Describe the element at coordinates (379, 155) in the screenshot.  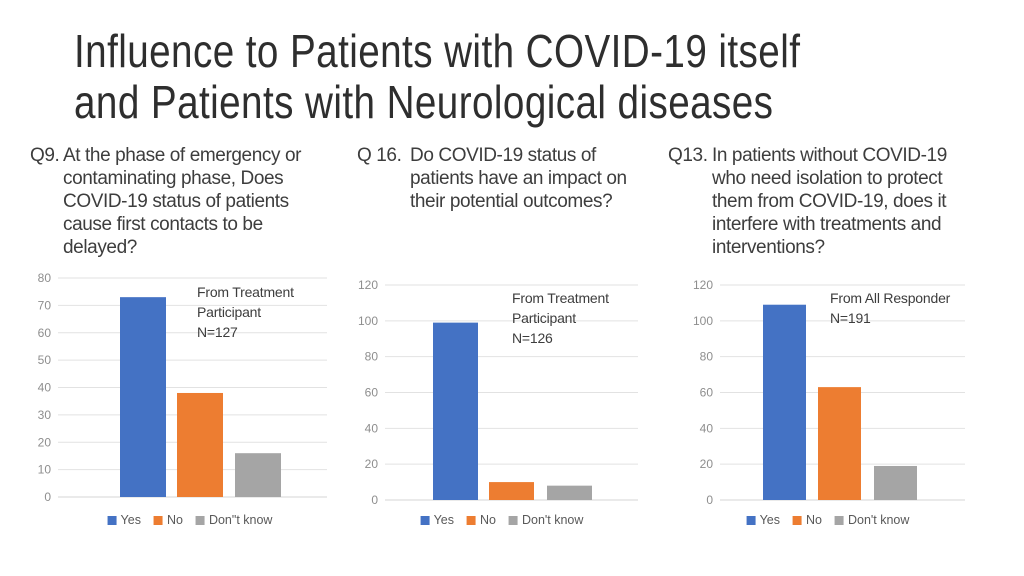
I see `question-q16-number: Q 16.` at that location.